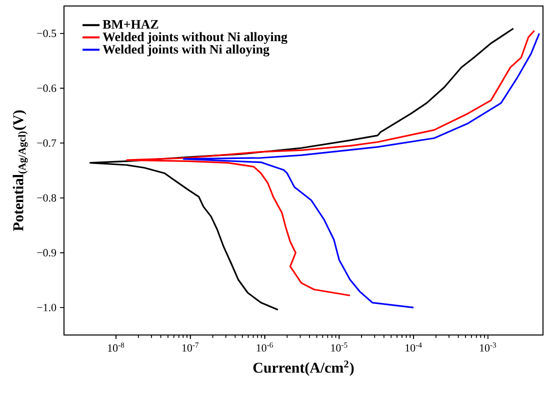 This screenshot has width=550, height=396. Describe the element at coordinates (264, 347) in the screenshot. I see `x-tick-label: 10$^{-6}$` at that location.